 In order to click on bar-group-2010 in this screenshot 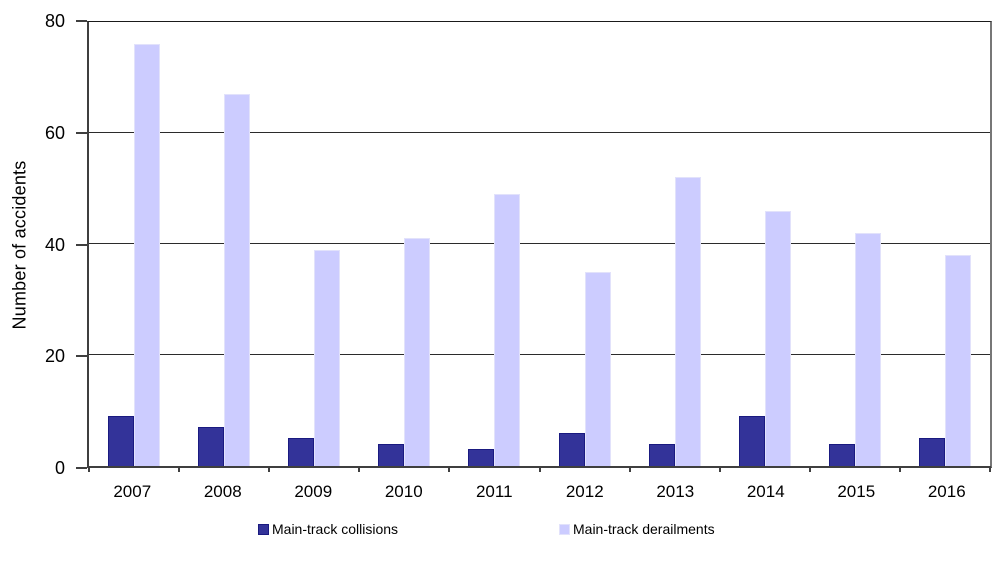, I will do `click(404, 244)`.